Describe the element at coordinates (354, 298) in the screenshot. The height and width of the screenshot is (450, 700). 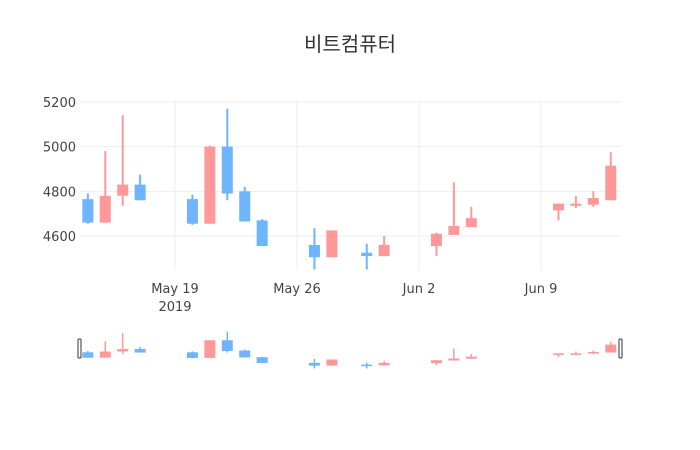
I see `x-axis: May 19 2019 May 26 Jun 2 Jun 9` at that location.